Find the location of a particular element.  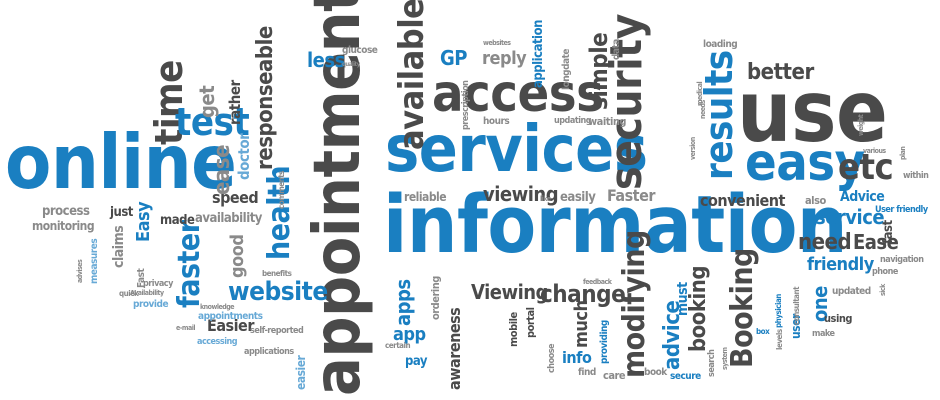

word: fast is located at coordinates (888, 232).